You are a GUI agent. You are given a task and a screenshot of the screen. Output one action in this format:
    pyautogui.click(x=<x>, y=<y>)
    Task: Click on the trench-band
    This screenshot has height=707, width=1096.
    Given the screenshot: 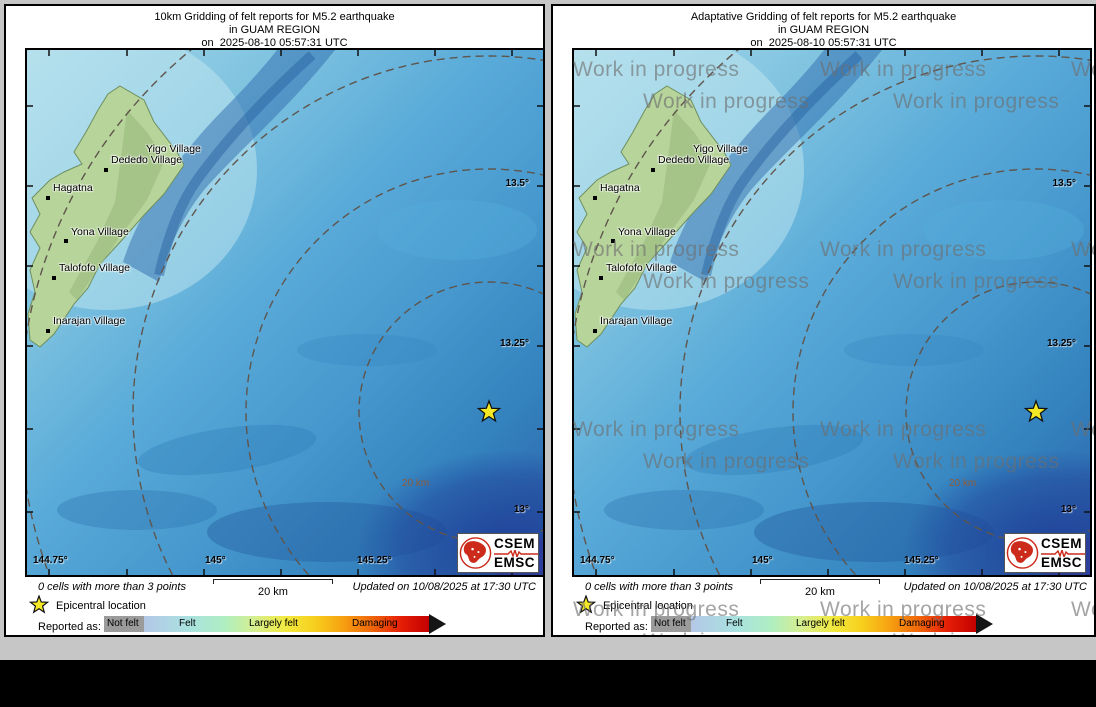 What is the action you would take?
    pyautogui.click(x=776, y=166)
    